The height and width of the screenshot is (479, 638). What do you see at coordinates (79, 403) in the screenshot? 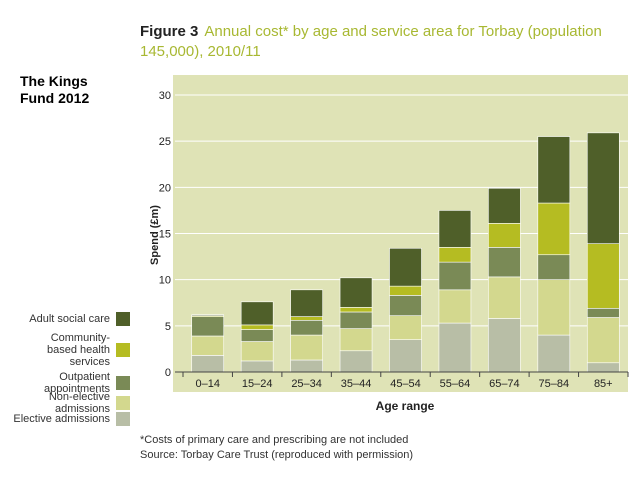
I see `legend-label: Non-elective admissions` at bounding box center [79, 403].